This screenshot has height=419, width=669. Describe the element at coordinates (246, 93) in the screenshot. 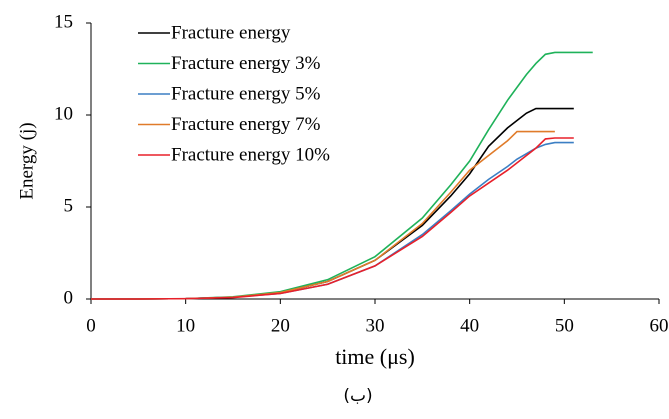

I see `legend-label: Fracture energy 5%` at that location.